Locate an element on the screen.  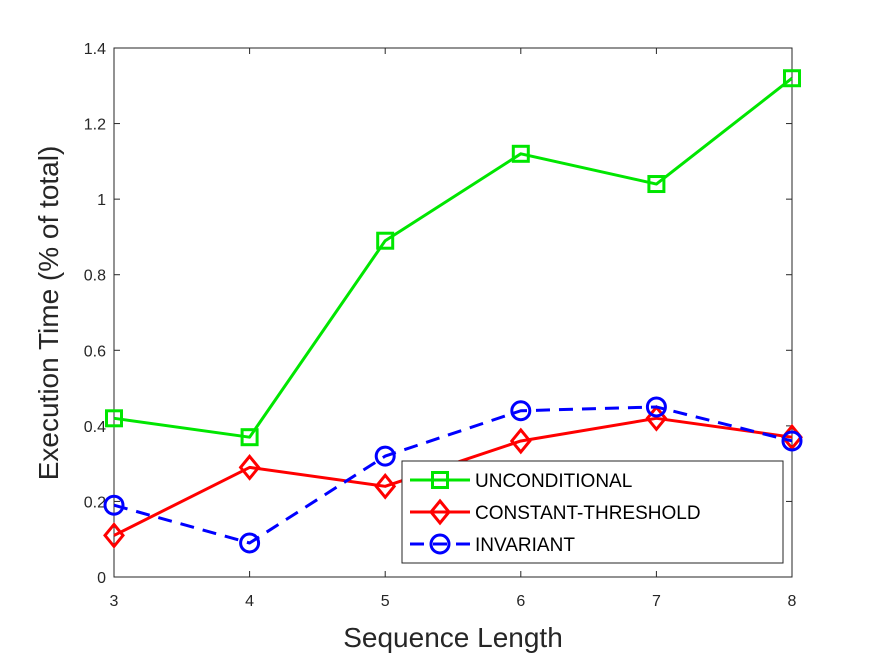
y-tick-label: 1 is located at coordinates (101, 200).